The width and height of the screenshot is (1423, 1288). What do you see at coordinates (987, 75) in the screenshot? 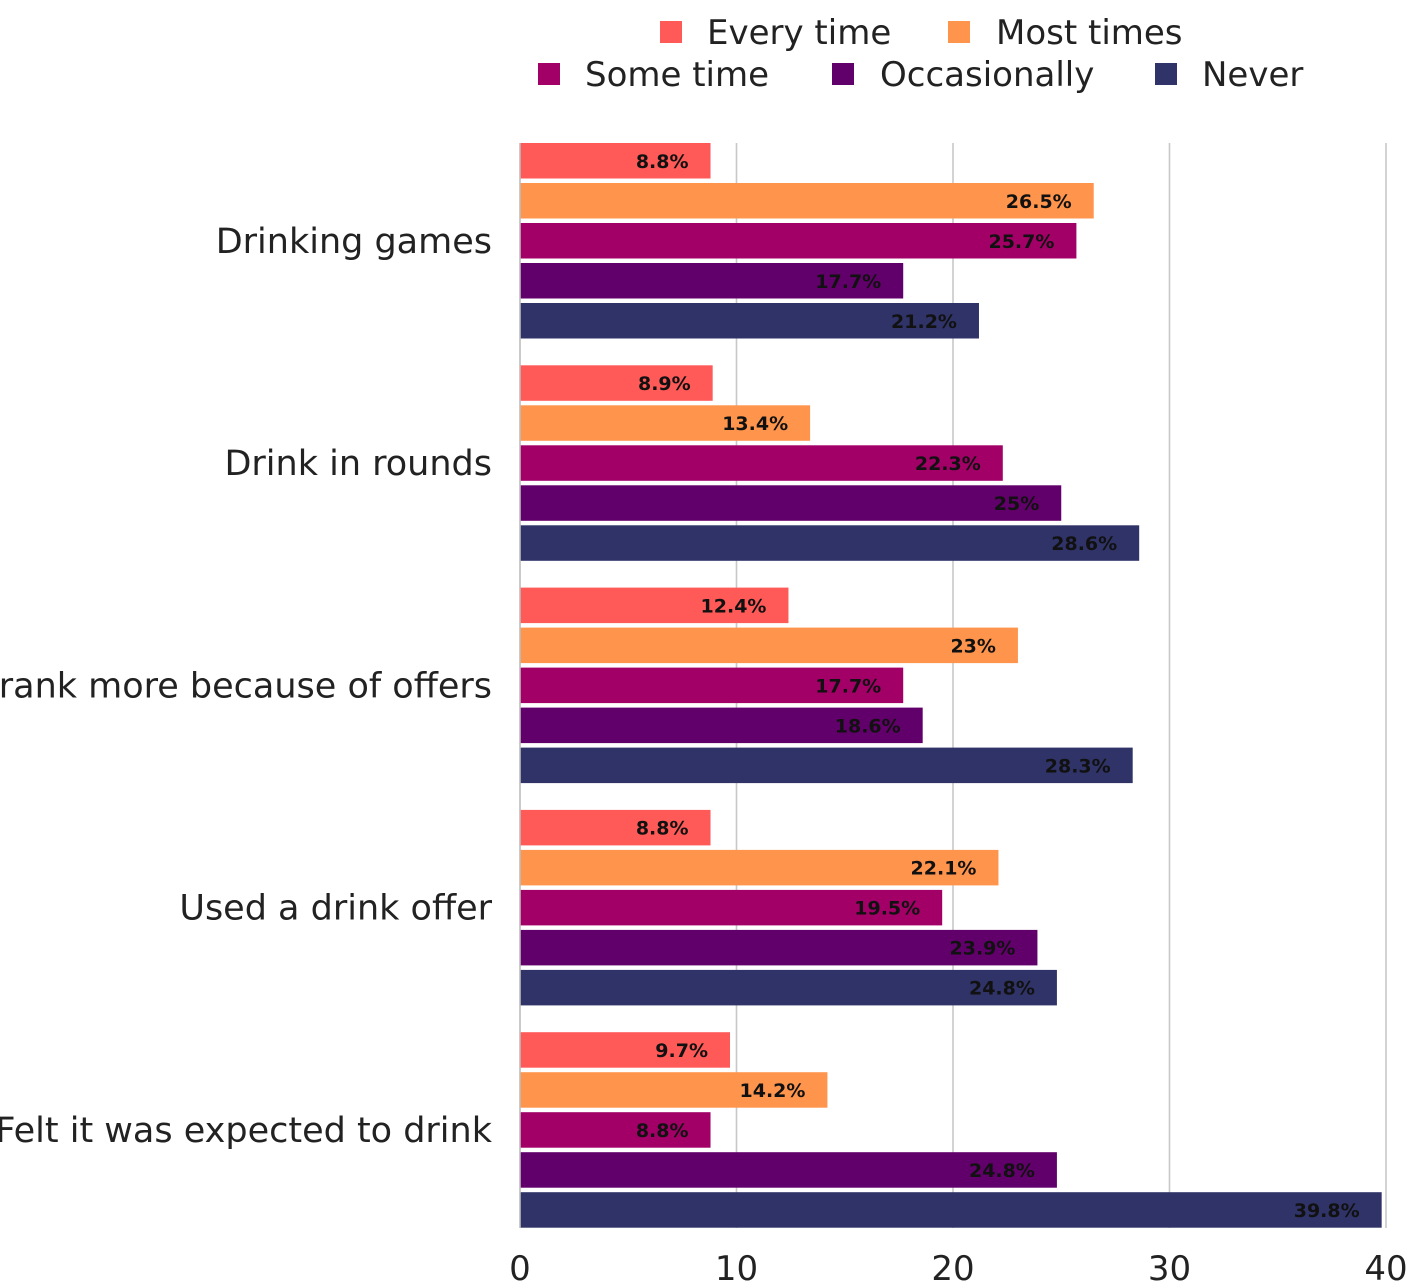
I see `legend-label: Occasionally` at bounding box center [987, 75].